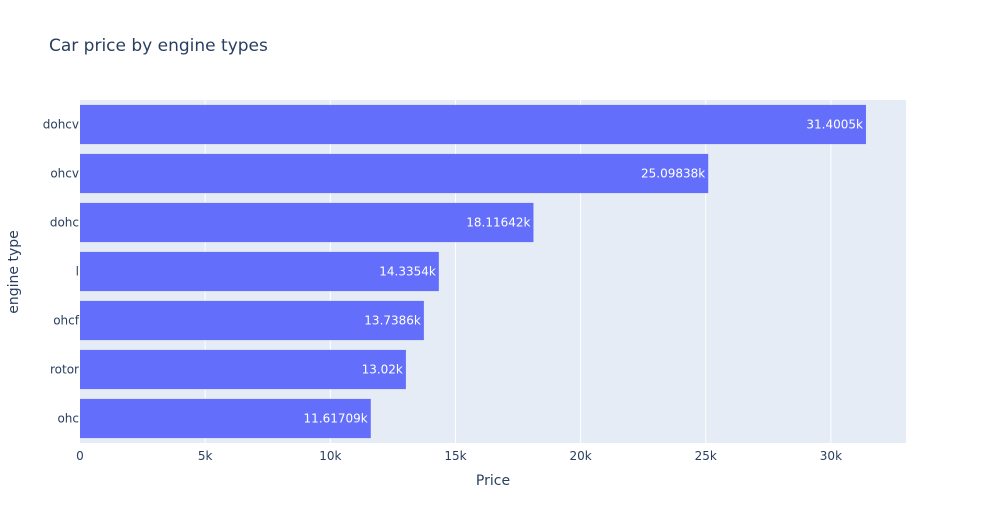 Image resolution: width=985 pixels, height=529 pixels. Describe the element at coordinates (66, 321) in the screenshot. I see `y-tick-label: ohcf` at that location.